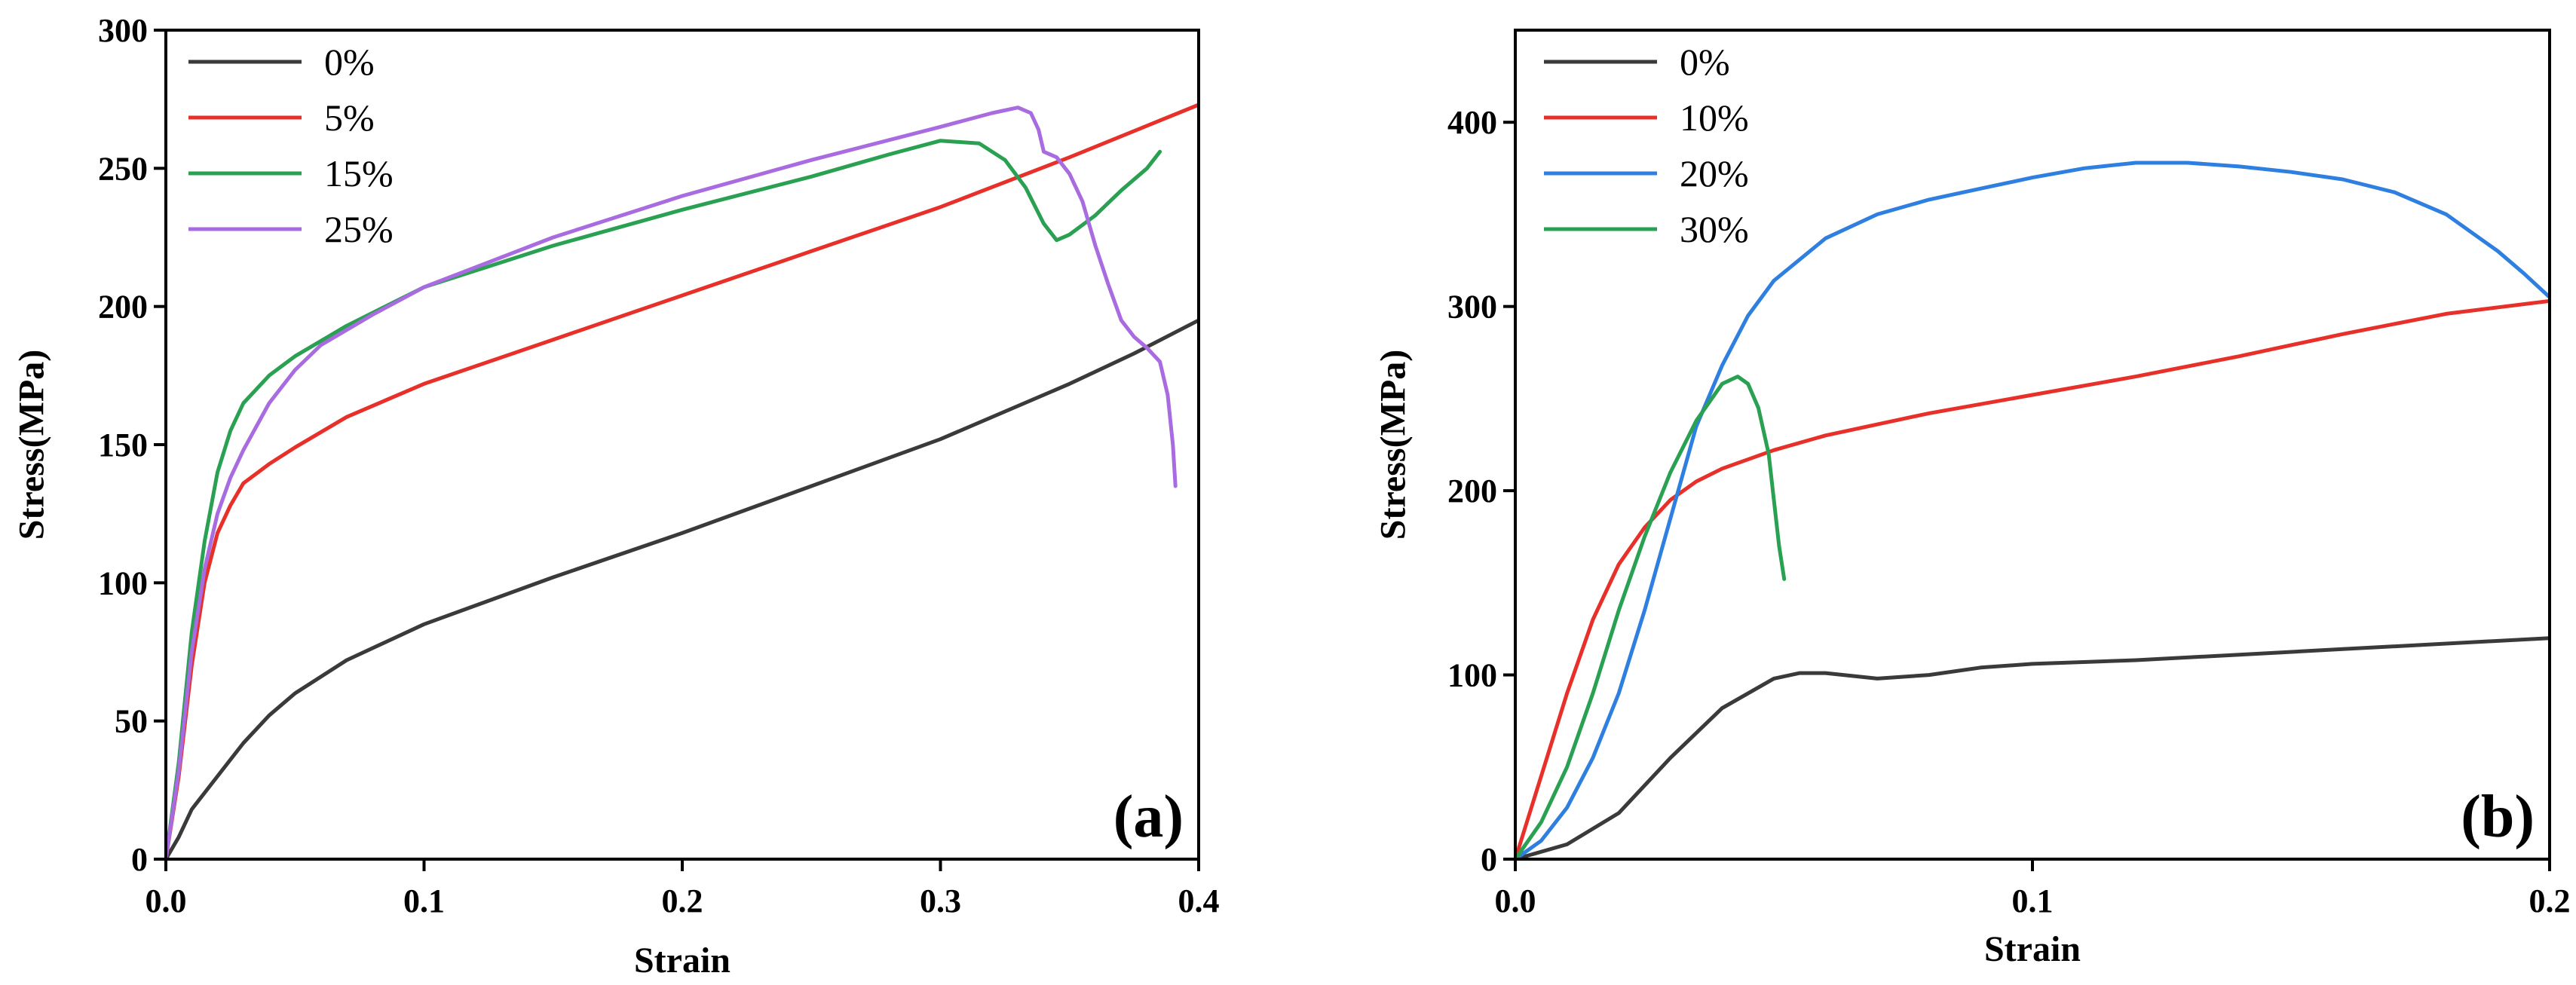 This screenshot has width=2576, height=985. I want to click on chart-a-x-tick-label: 0.0, so click(166, 901).